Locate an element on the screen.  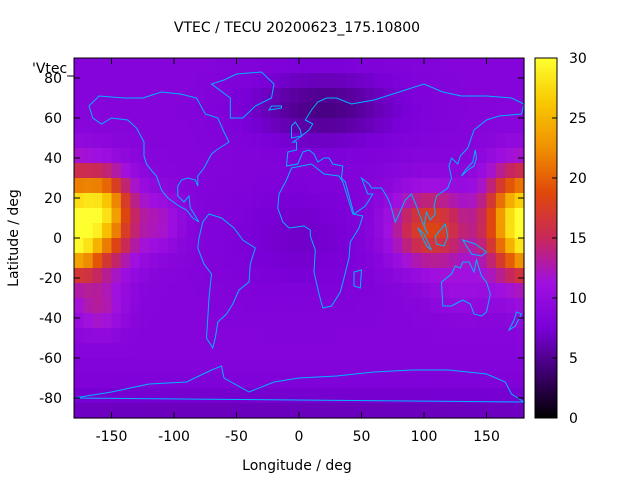
colorbar-tick-label: 25 is located at coordinates (578, 119).